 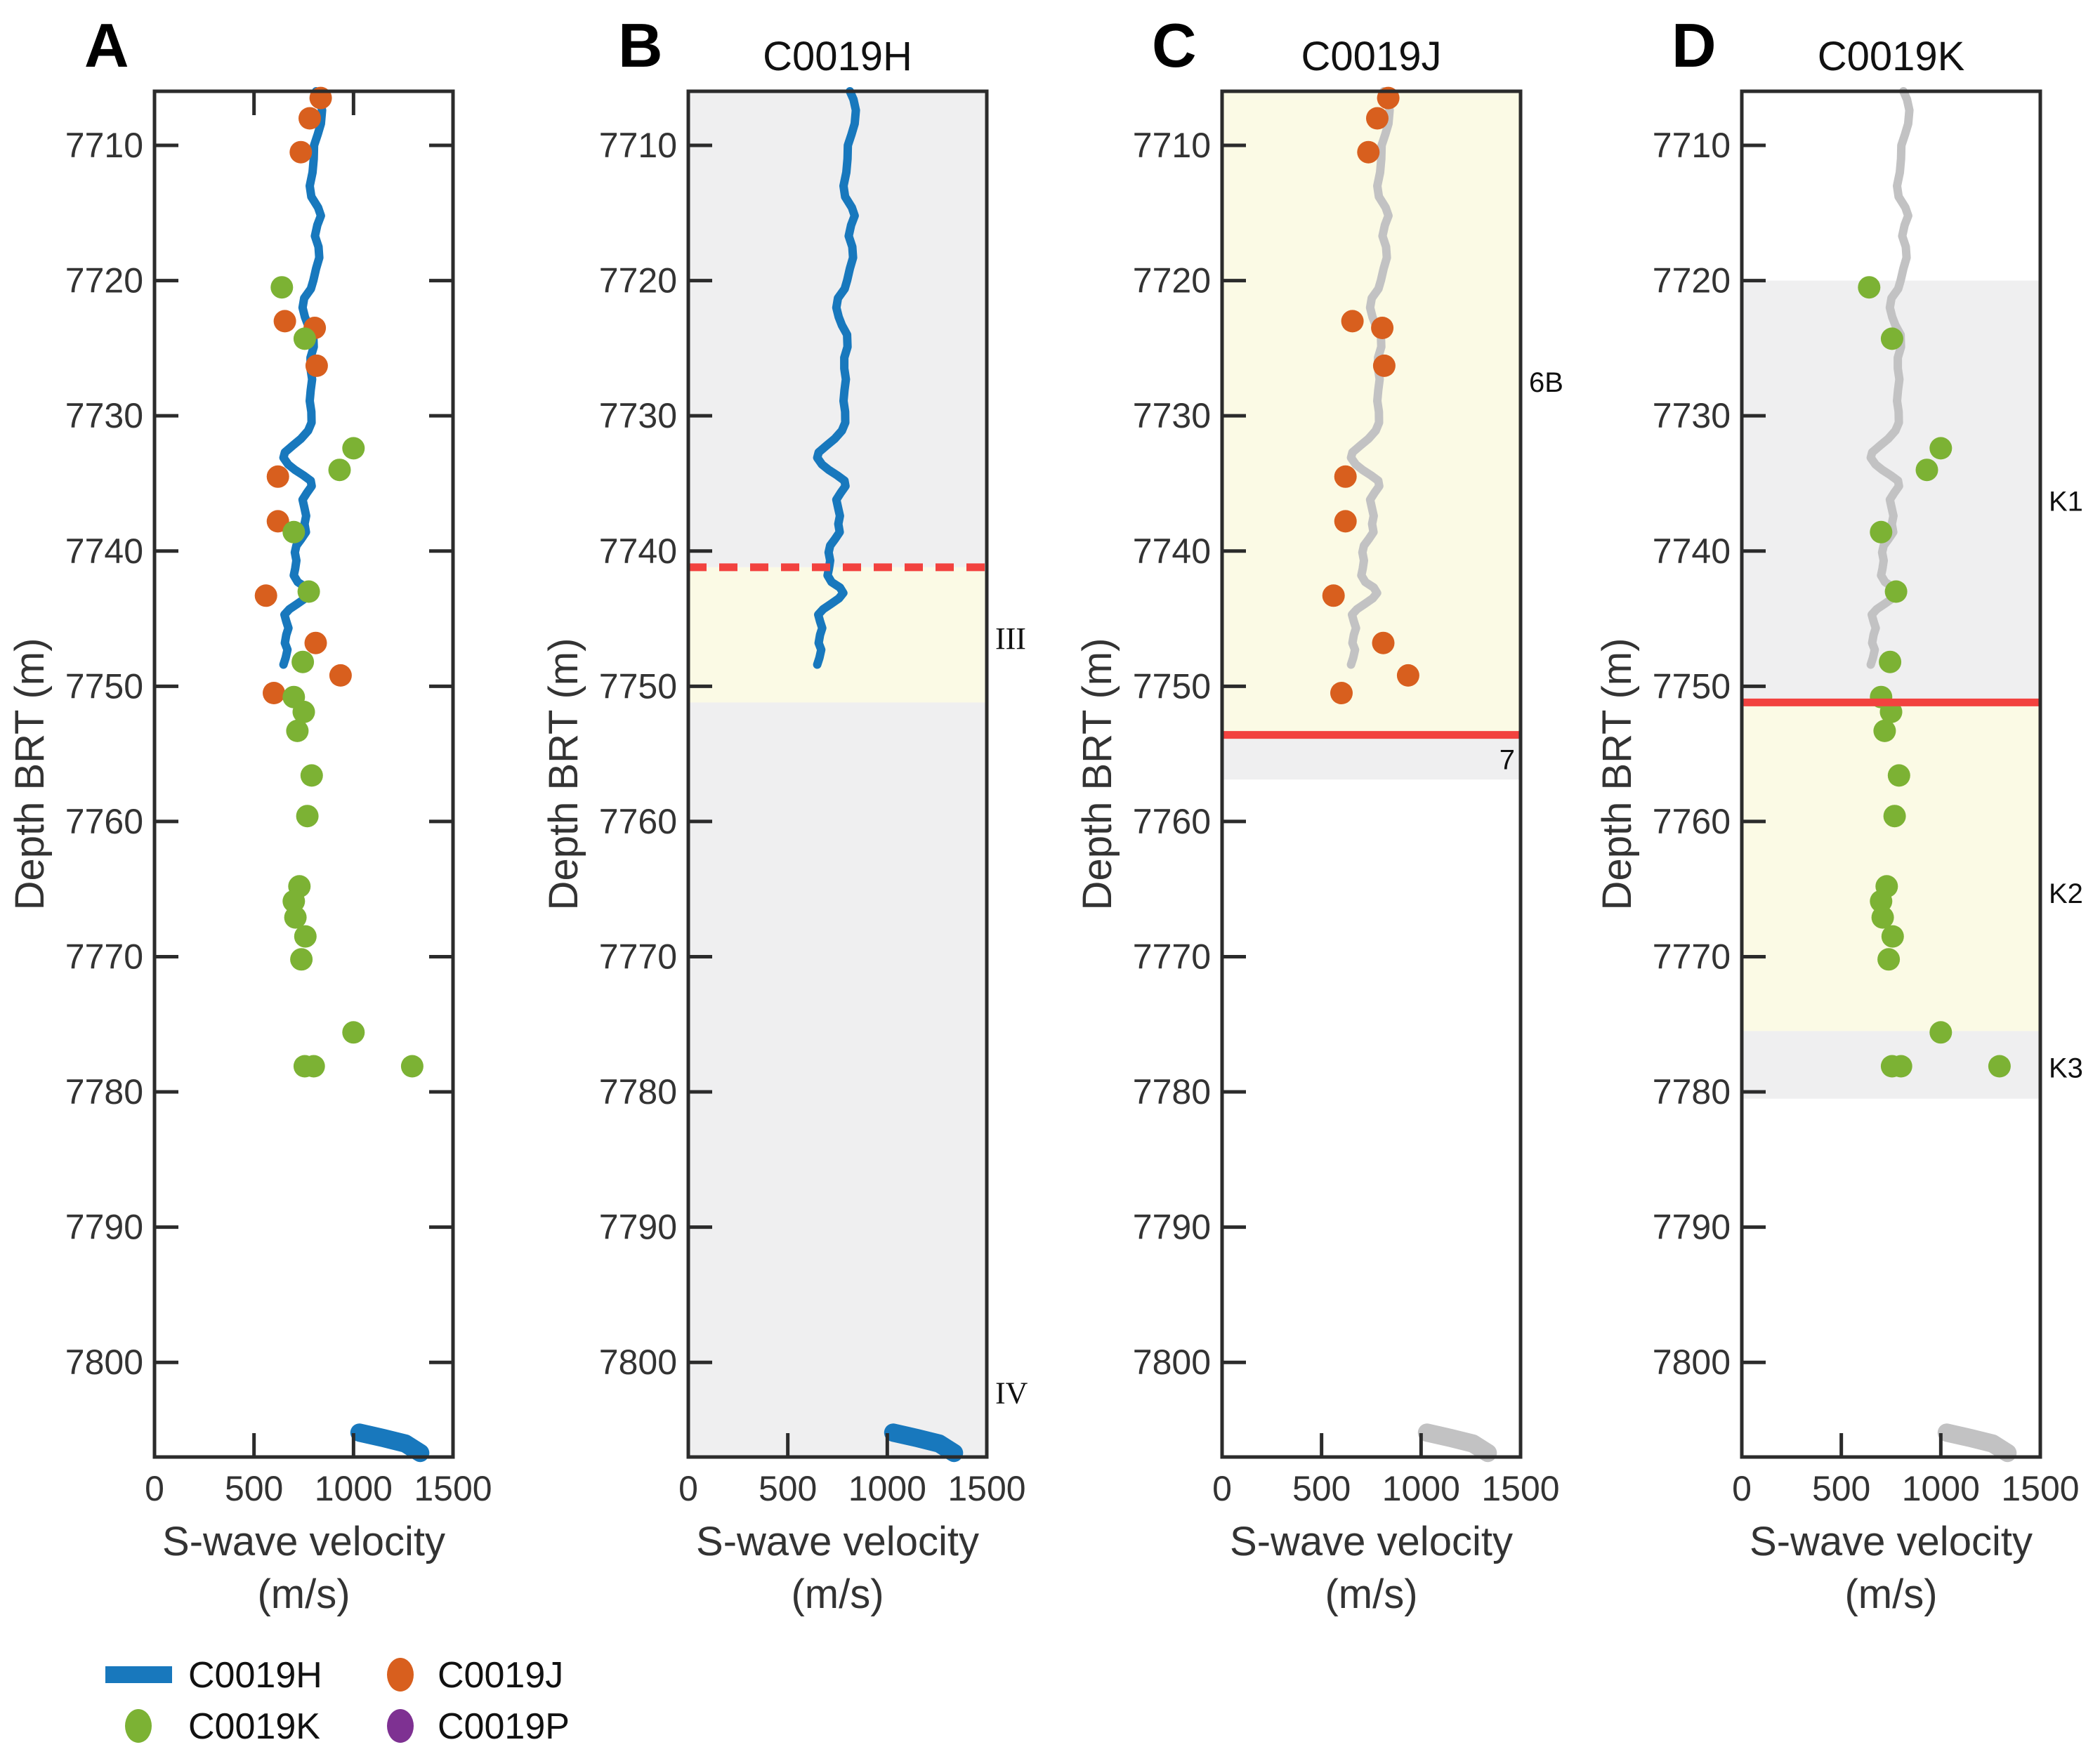 What do you see at coordinates (1692, 551) in the screenshot?
I see `y-tick-label: 7740` at bounding box center [1692, 551].